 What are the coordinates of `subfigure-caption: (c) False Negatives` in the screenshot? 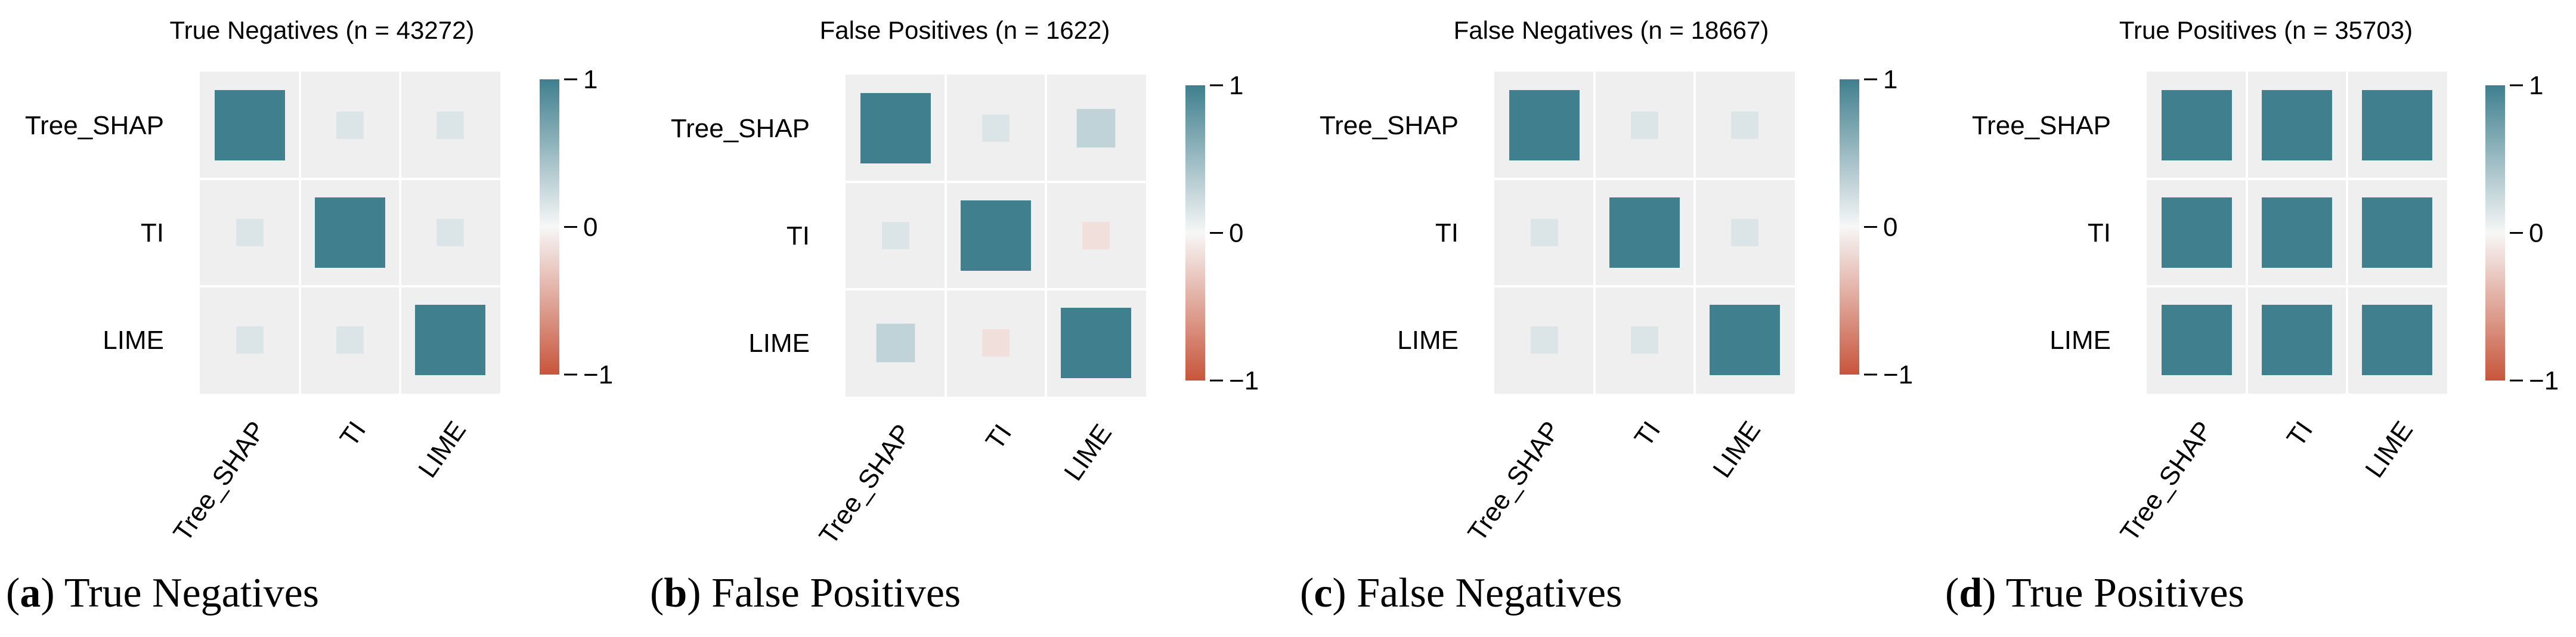 It's located at (1462, 593).